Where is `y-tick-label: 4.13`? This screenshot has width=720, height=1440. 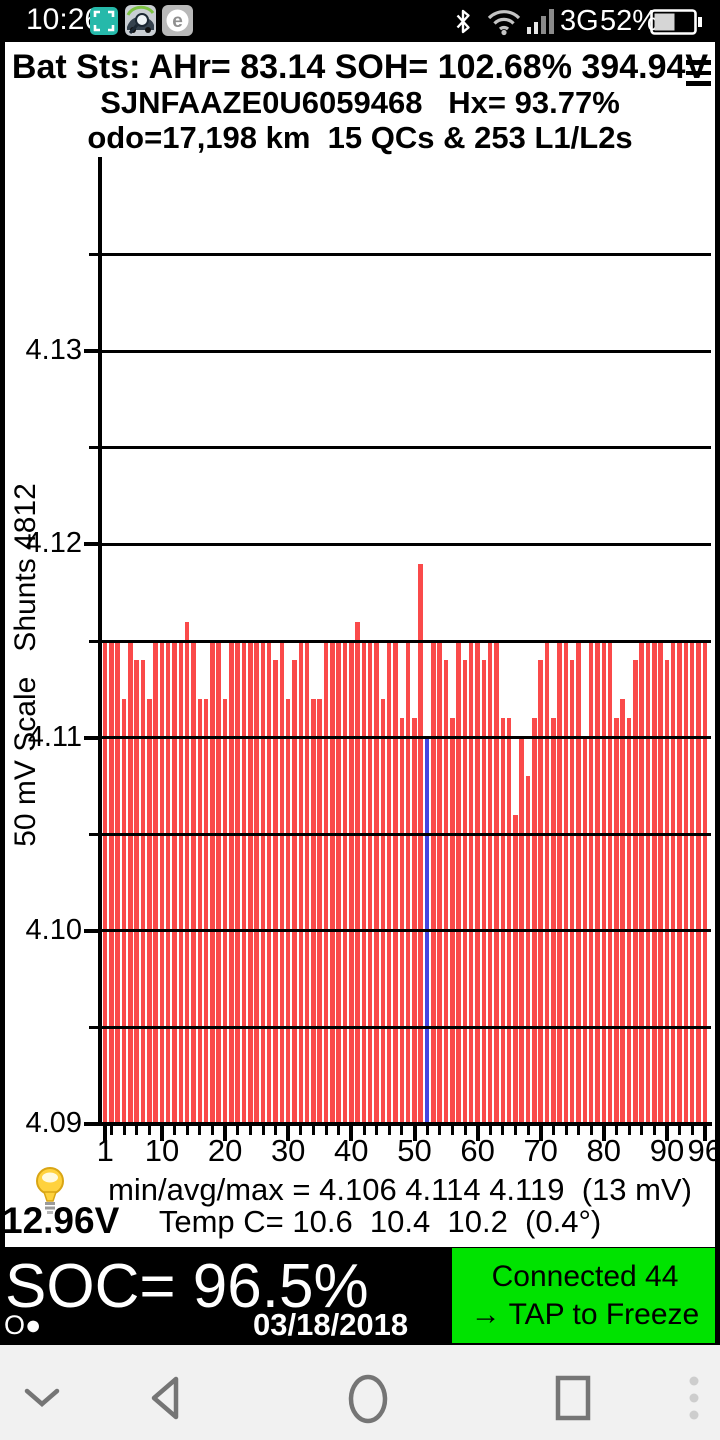 y-tick-label: 4.13 is located at coordinates (53, 350).